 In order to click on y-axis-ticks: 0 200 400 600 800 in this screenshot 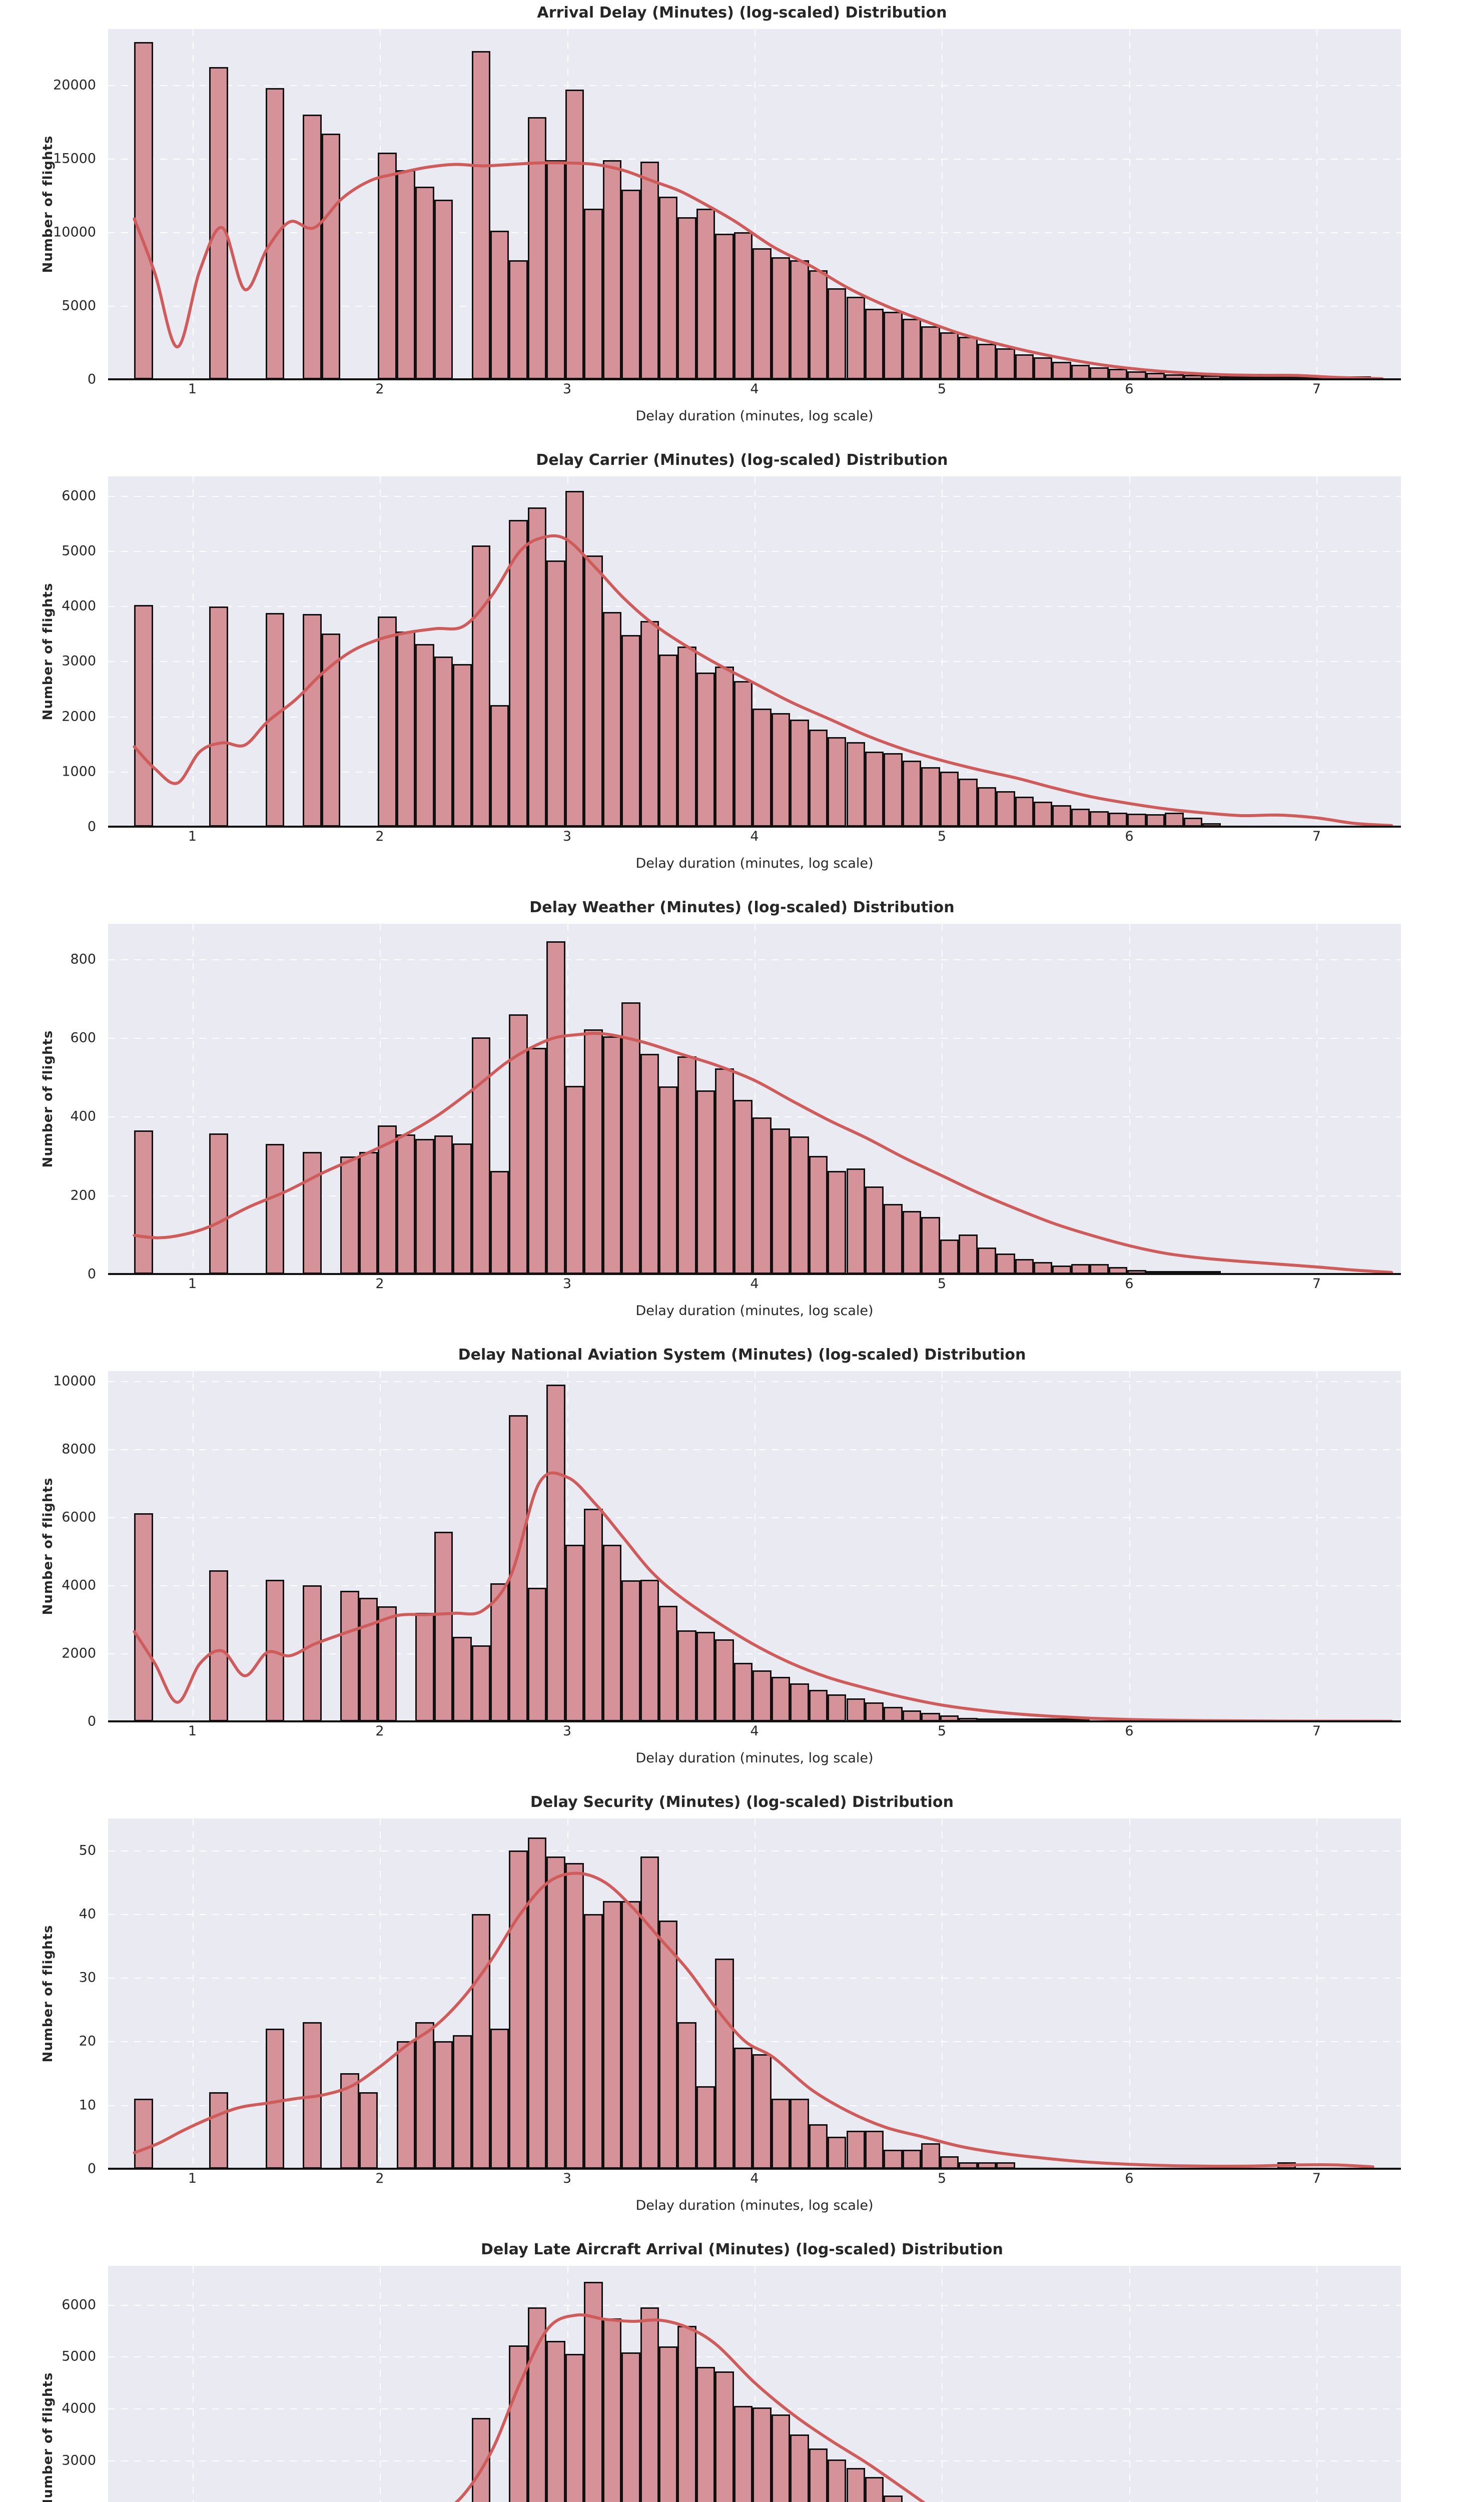, I will do `click(51, 1103)`.